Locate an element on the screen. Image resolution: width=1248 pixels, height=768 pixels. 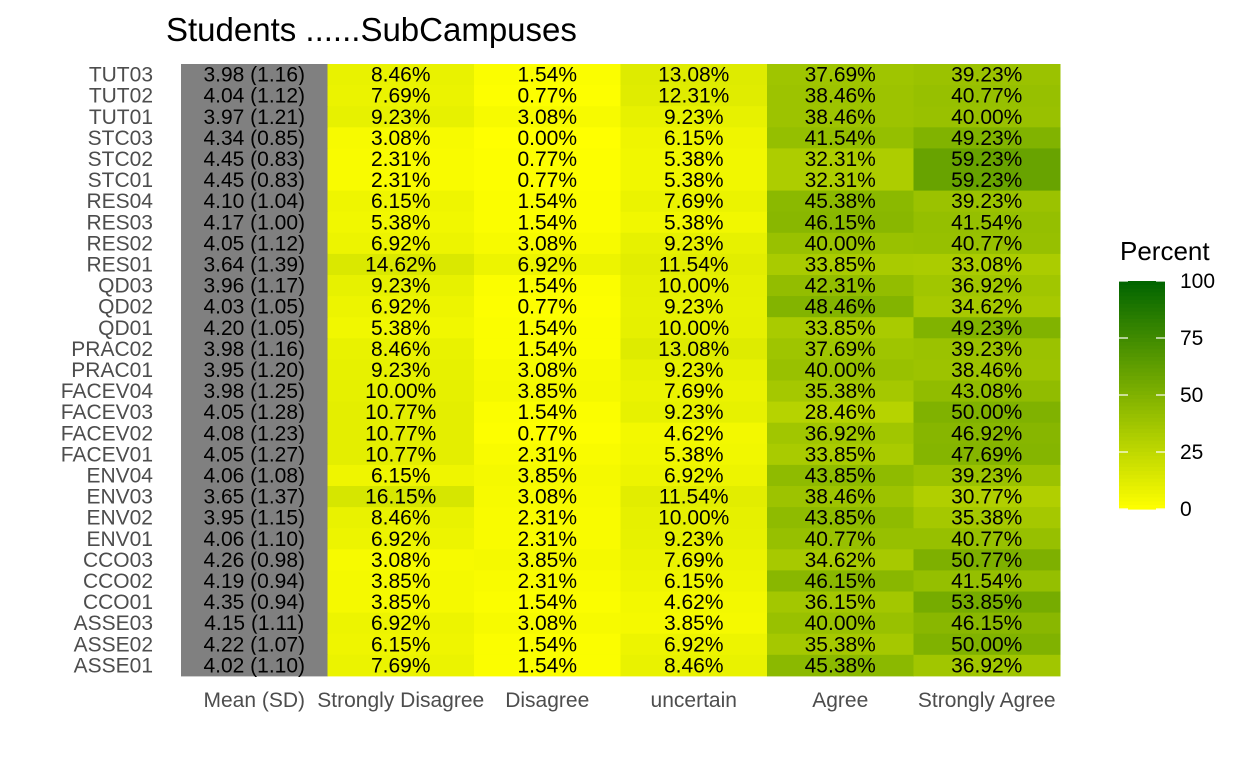
heatmap-cell-label: 35.38% is located at coordinates (840, 391).